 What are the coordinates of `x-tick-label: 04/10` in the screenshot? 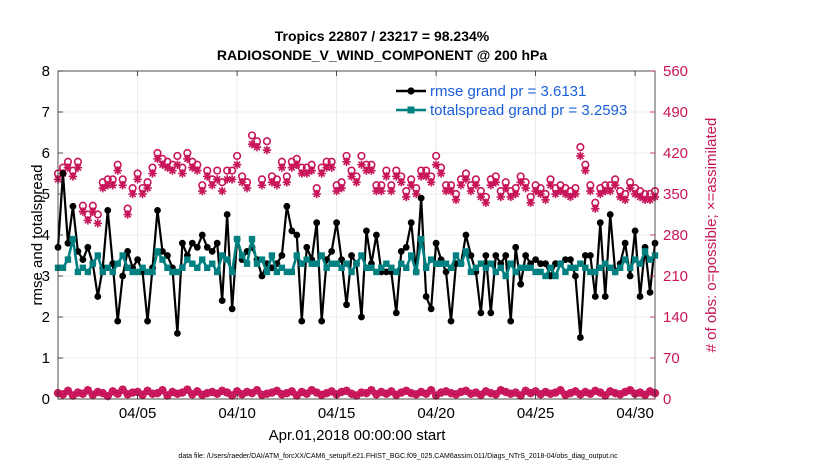 It's located at (237, 413).